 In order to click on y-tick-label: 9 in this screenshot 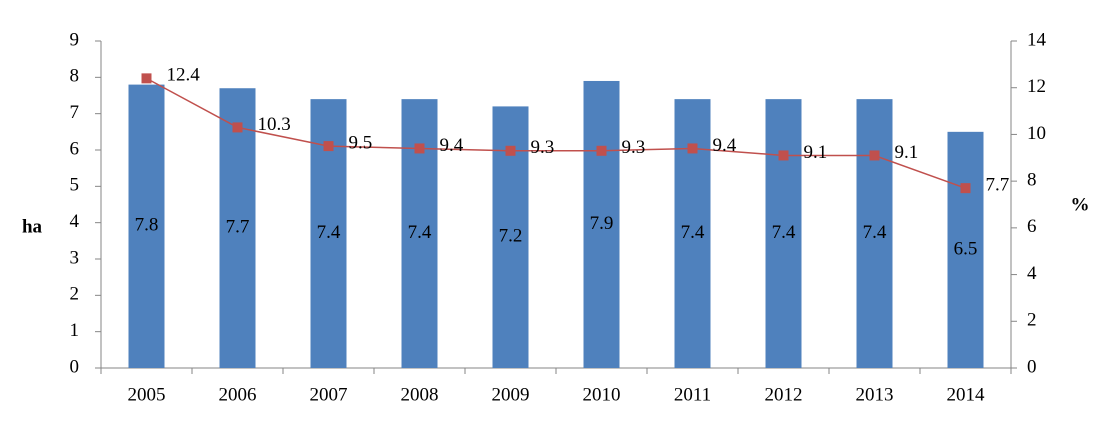, I will do `click(75, 39)`.